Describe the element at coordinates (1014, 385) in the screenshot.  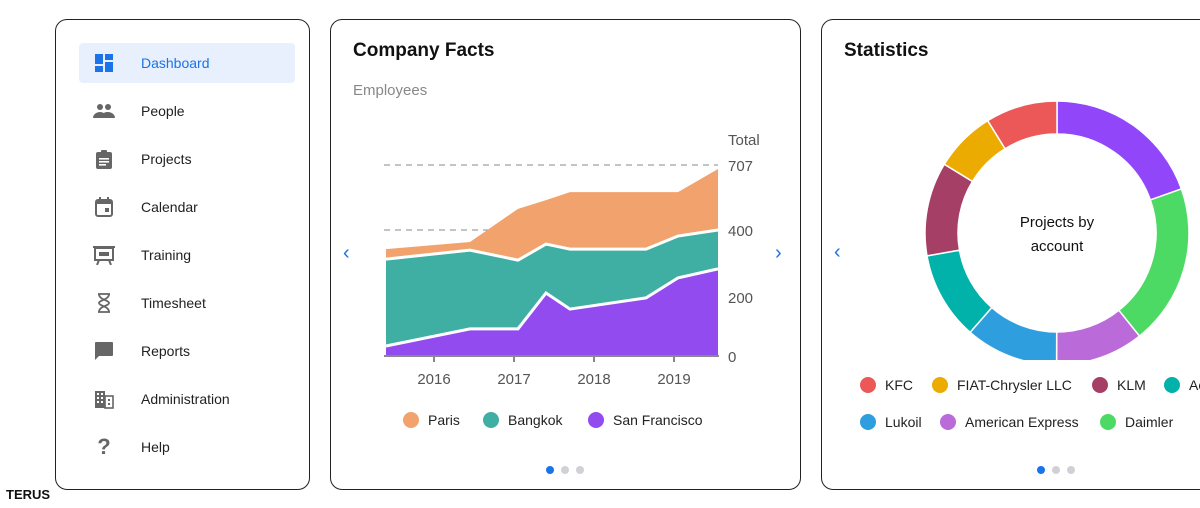
I see `legend-label: FIAT-Chrysler LLC` at that location.